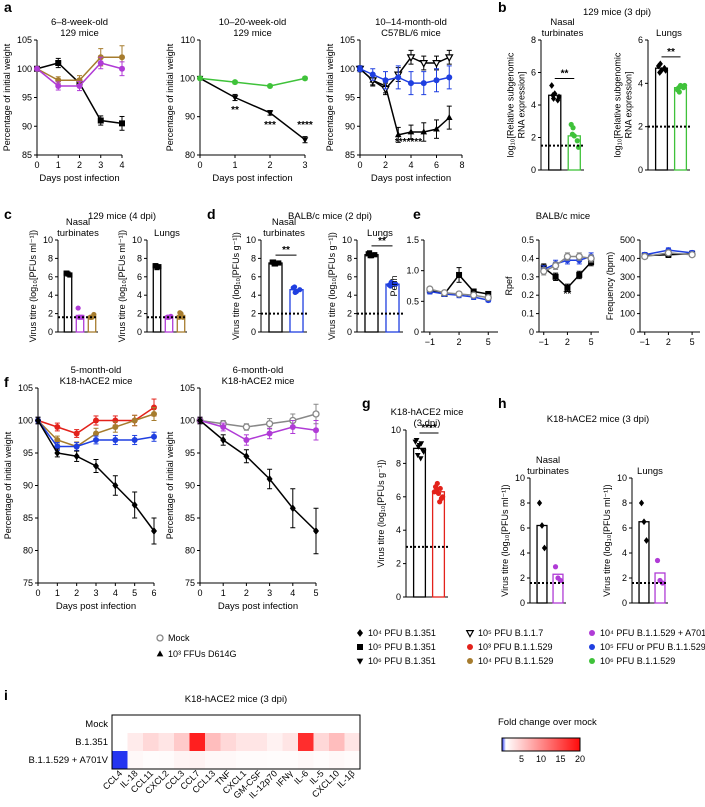 This screenshot has height=807, width=705. What do you see at coordinates (692, 342) in the screenshot?
I see `x-tick-label: 5` at bounding box center [692, 342].